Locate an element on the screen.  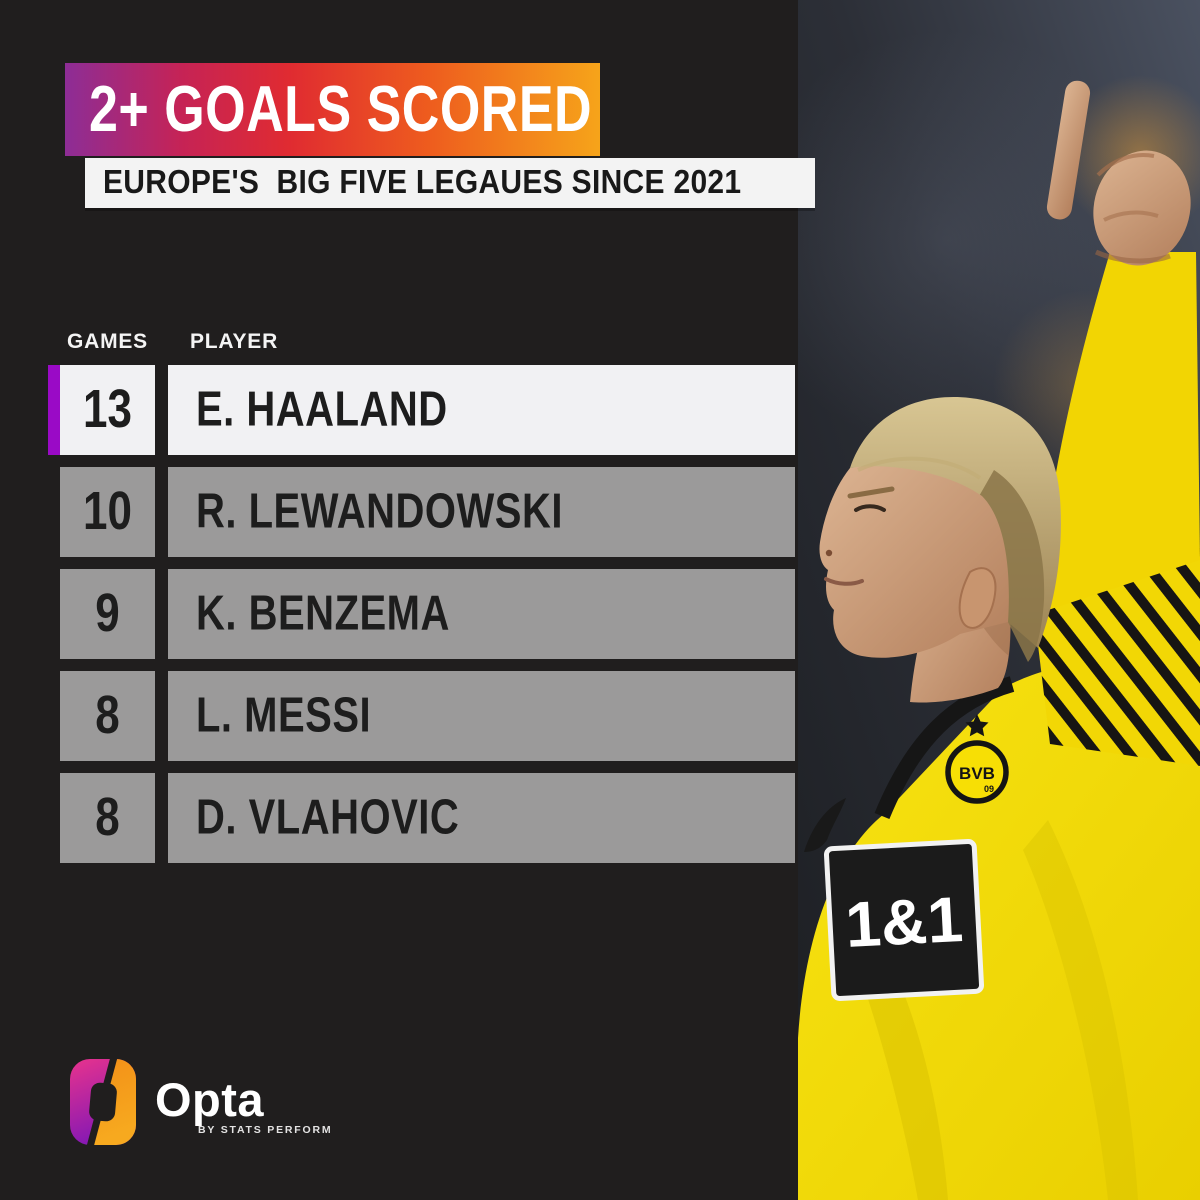
table-row: 9 K. BENZEMA is located at coordinates (421, 614).